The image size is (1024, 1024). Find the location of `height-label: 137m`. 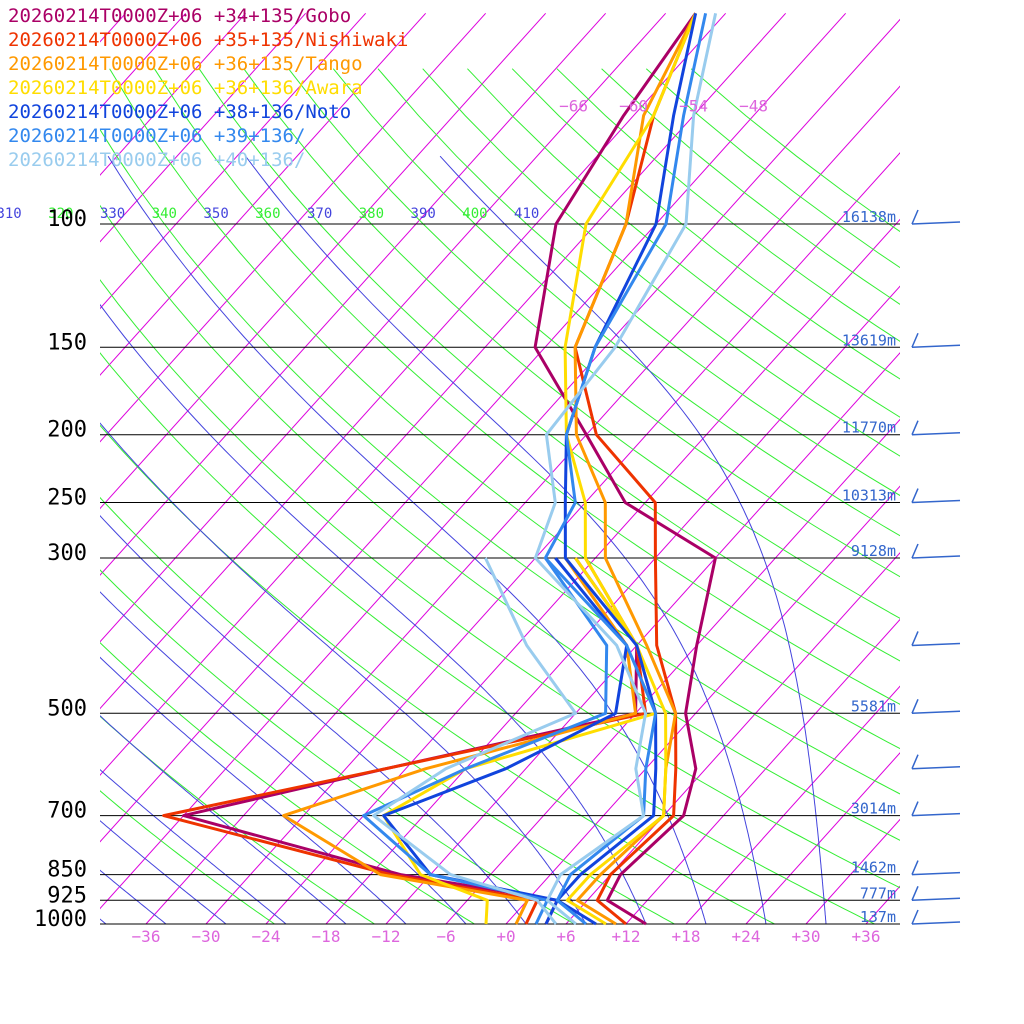

height-label: 137m is located at coordinates (878, 917).